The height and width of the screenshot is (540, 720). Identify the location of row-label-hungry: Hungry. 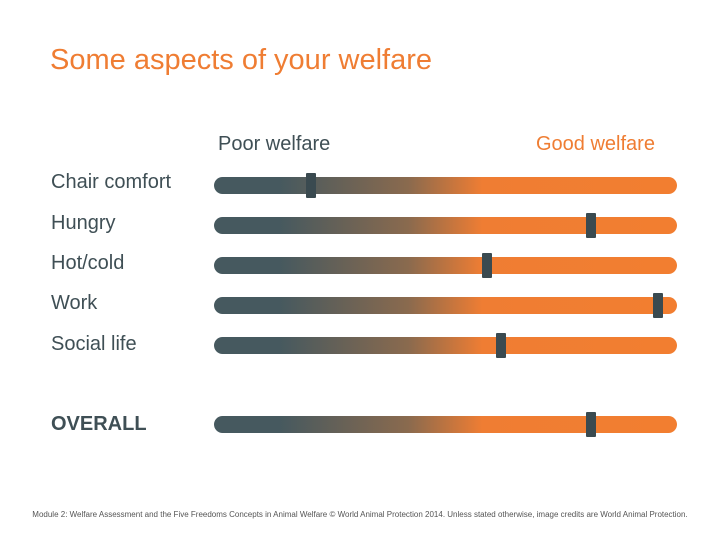
(83, 223).